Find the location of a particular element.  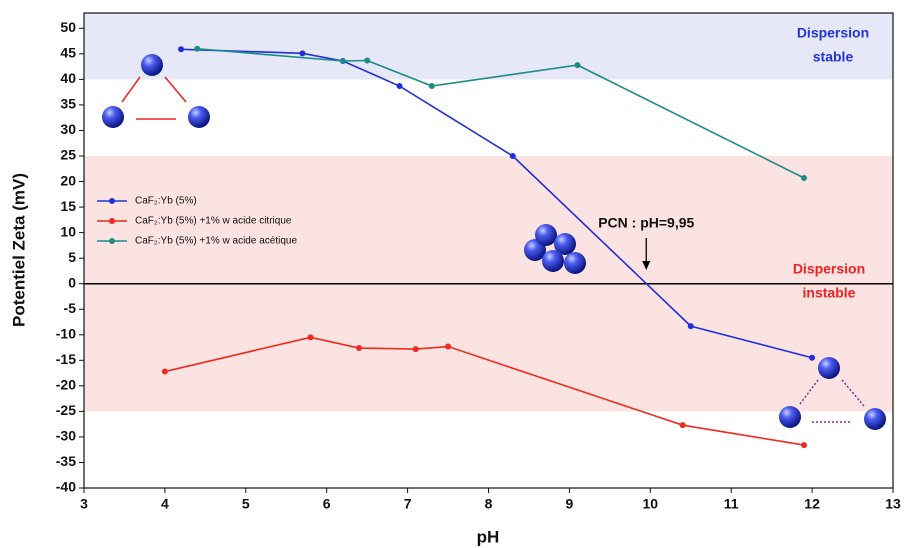

y-tick-label: 40 is located at coordinates (68, 78).